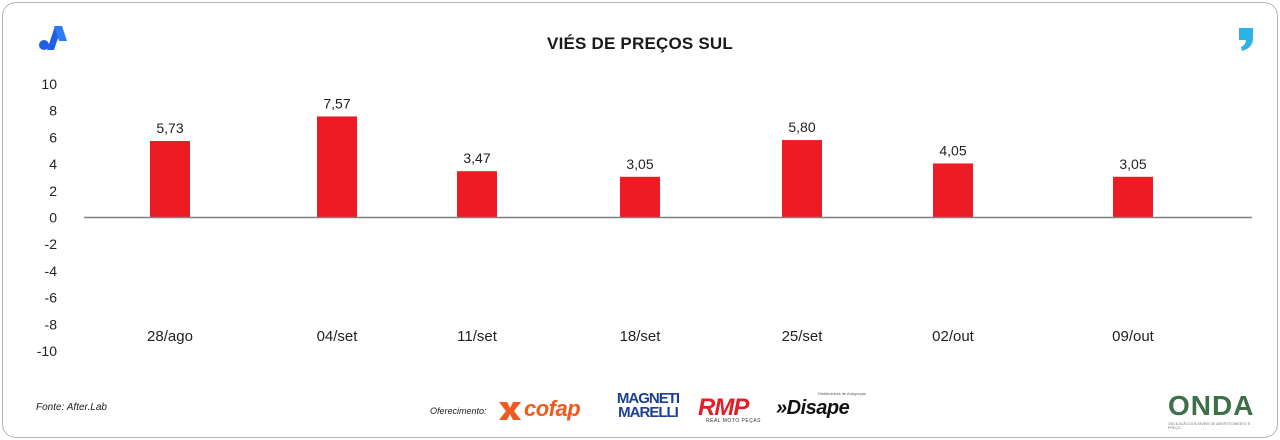 The width and height of the screenshot is (1280, 440). I want to click on data-label: 7,57, so click(336, 103).